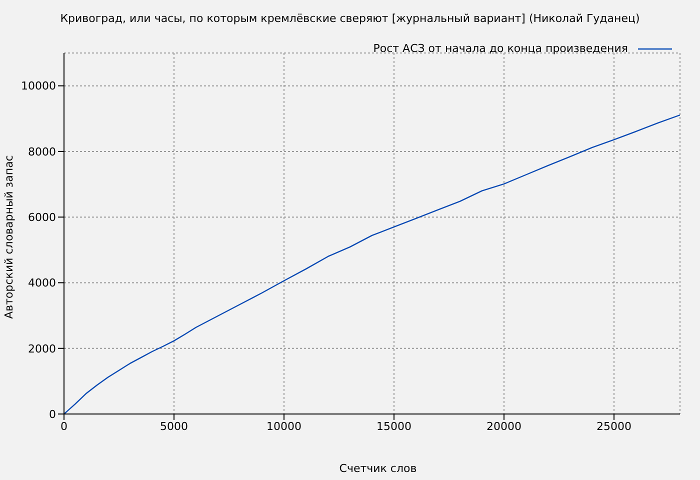 The height and width of the screenshot is (480, 700). What do you see at coordinates (52, 414) in the screenshot?
I see `y-tick-label: 0` at bounding box center [52, 414].